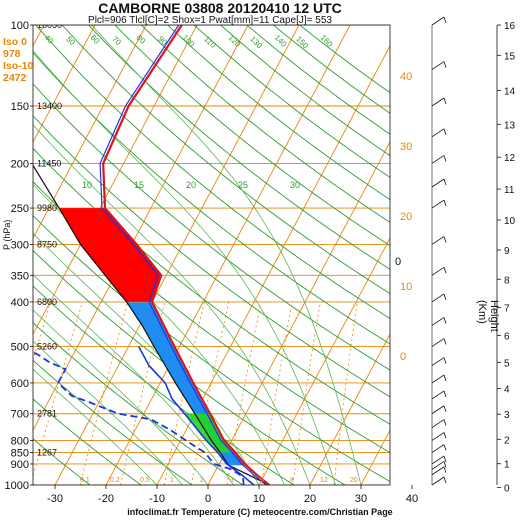 This screenshot has height=521, width=521. What do you see at coordinates (47, 302) in the screenshot?
I see `height-label: 6800` at bounding box center [47, 302].